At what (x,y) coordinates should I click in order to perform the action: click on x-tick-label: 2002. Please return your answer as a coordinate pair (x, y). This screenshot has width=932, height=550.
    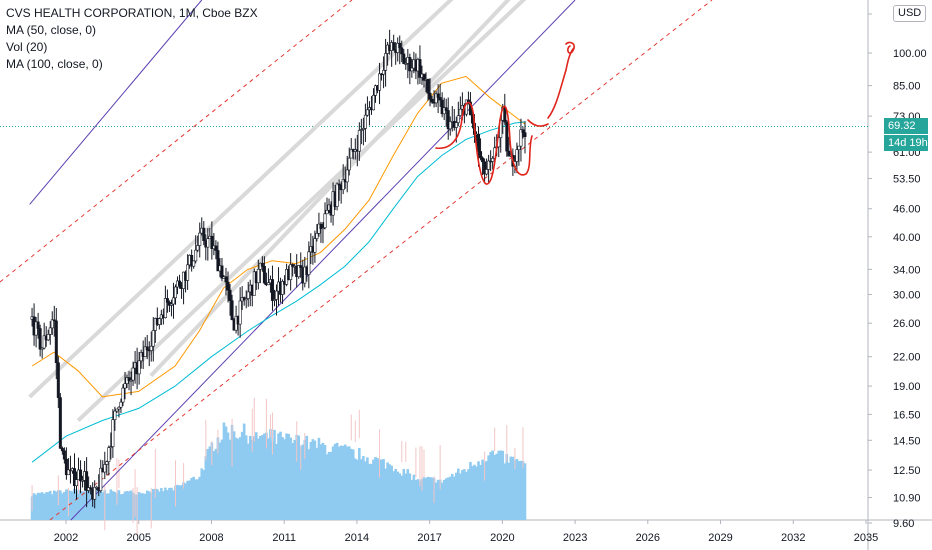
    Looking at the image, I should click on (66, 538).